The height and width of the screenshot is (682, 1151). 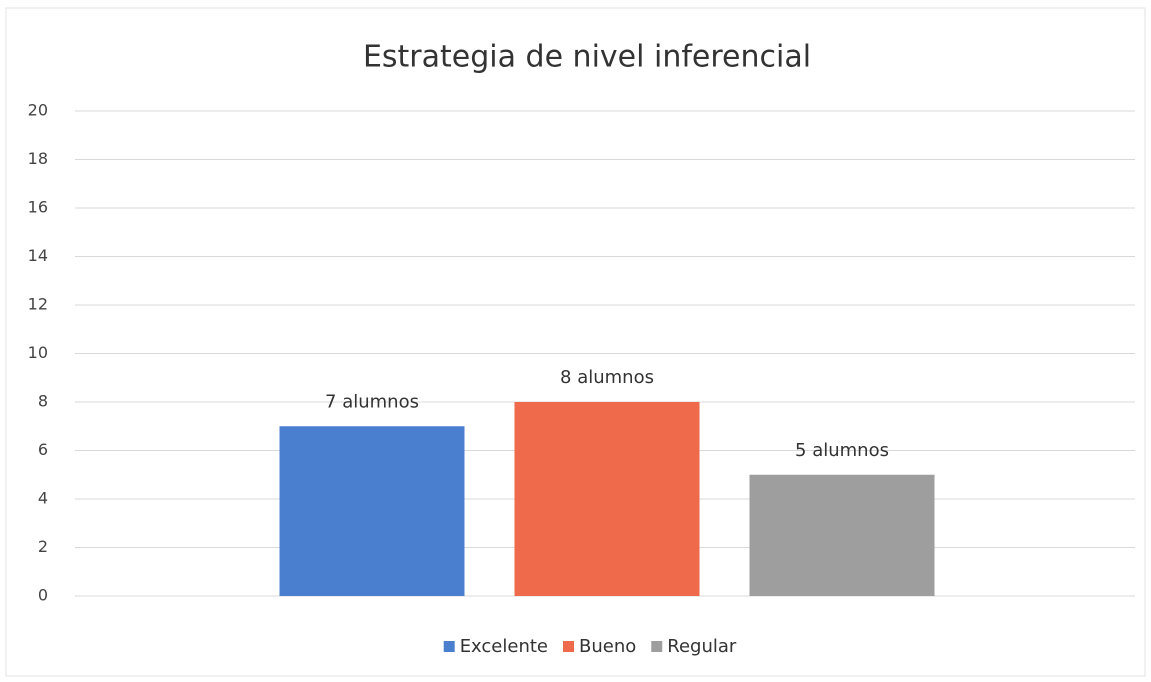 I want to click on y-tick-label: 4, so click(x=43, y=498).